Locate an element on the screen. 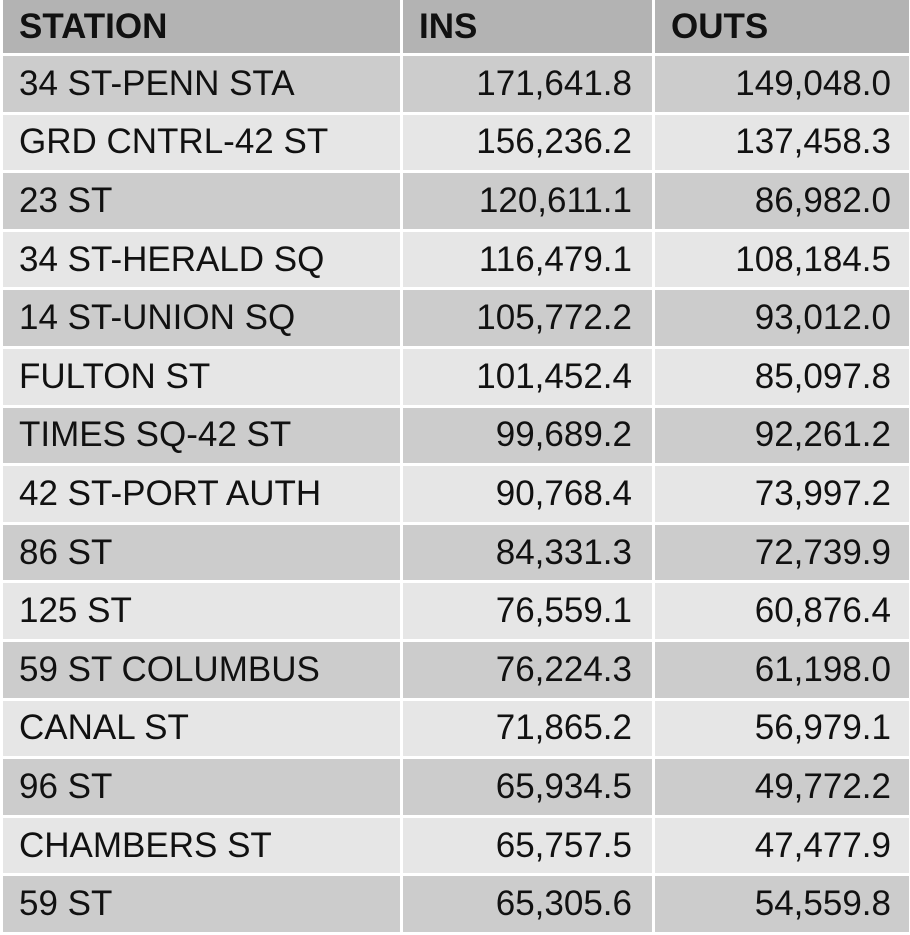  table-row: TIMES SQ-42 ST 99,689.2 92,261.2 is located at coordinates (456, 437).